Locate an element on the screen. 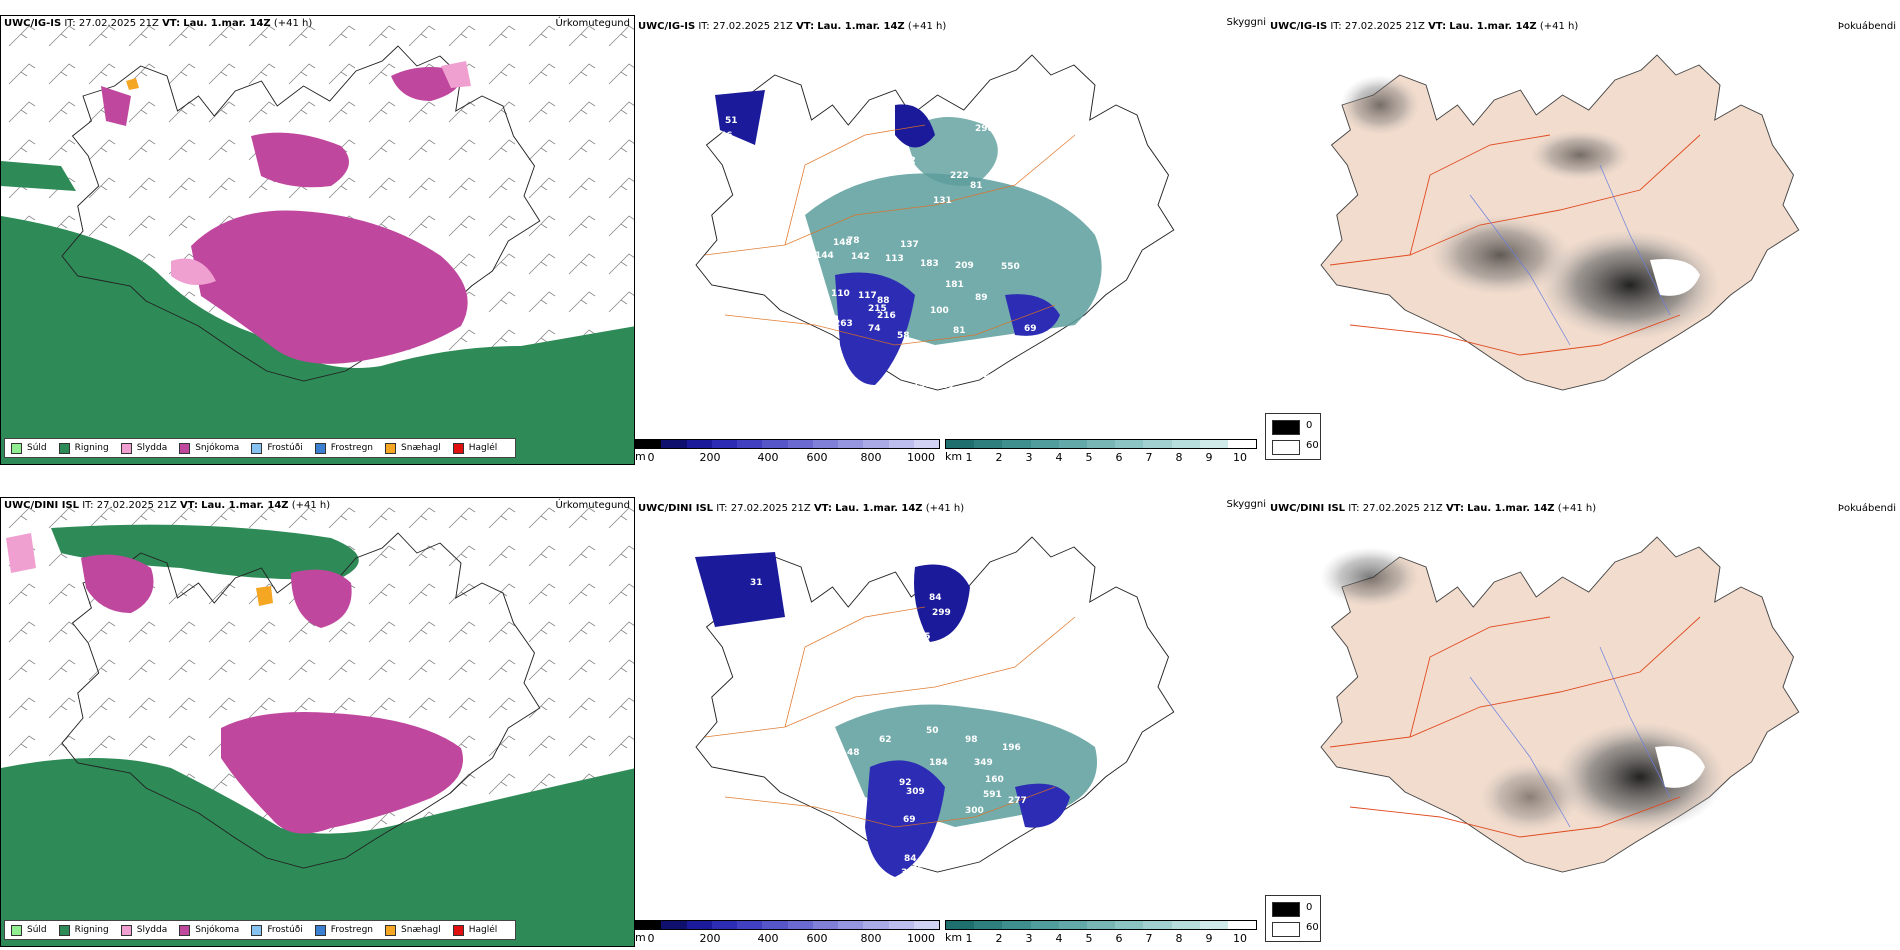 The image size is (1900, 950). sleet-area-ne is located at coordinates (456, 74).